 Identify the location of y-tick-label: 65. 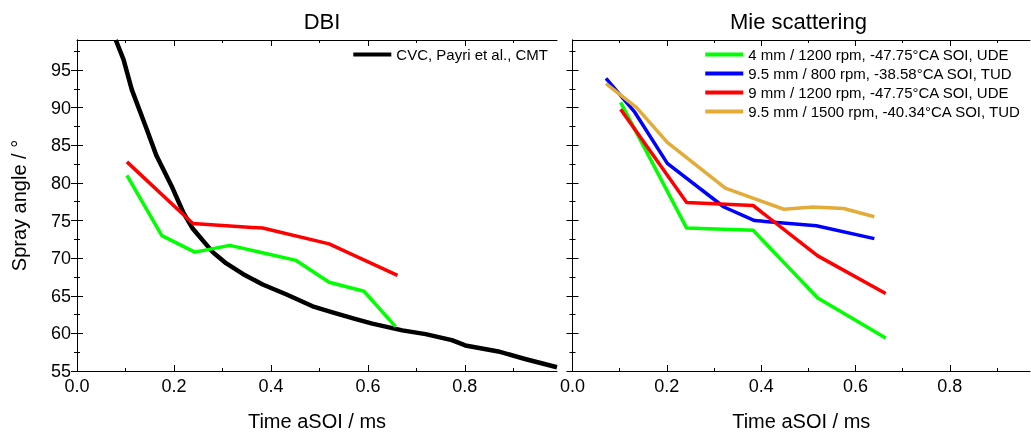
(60, 295).